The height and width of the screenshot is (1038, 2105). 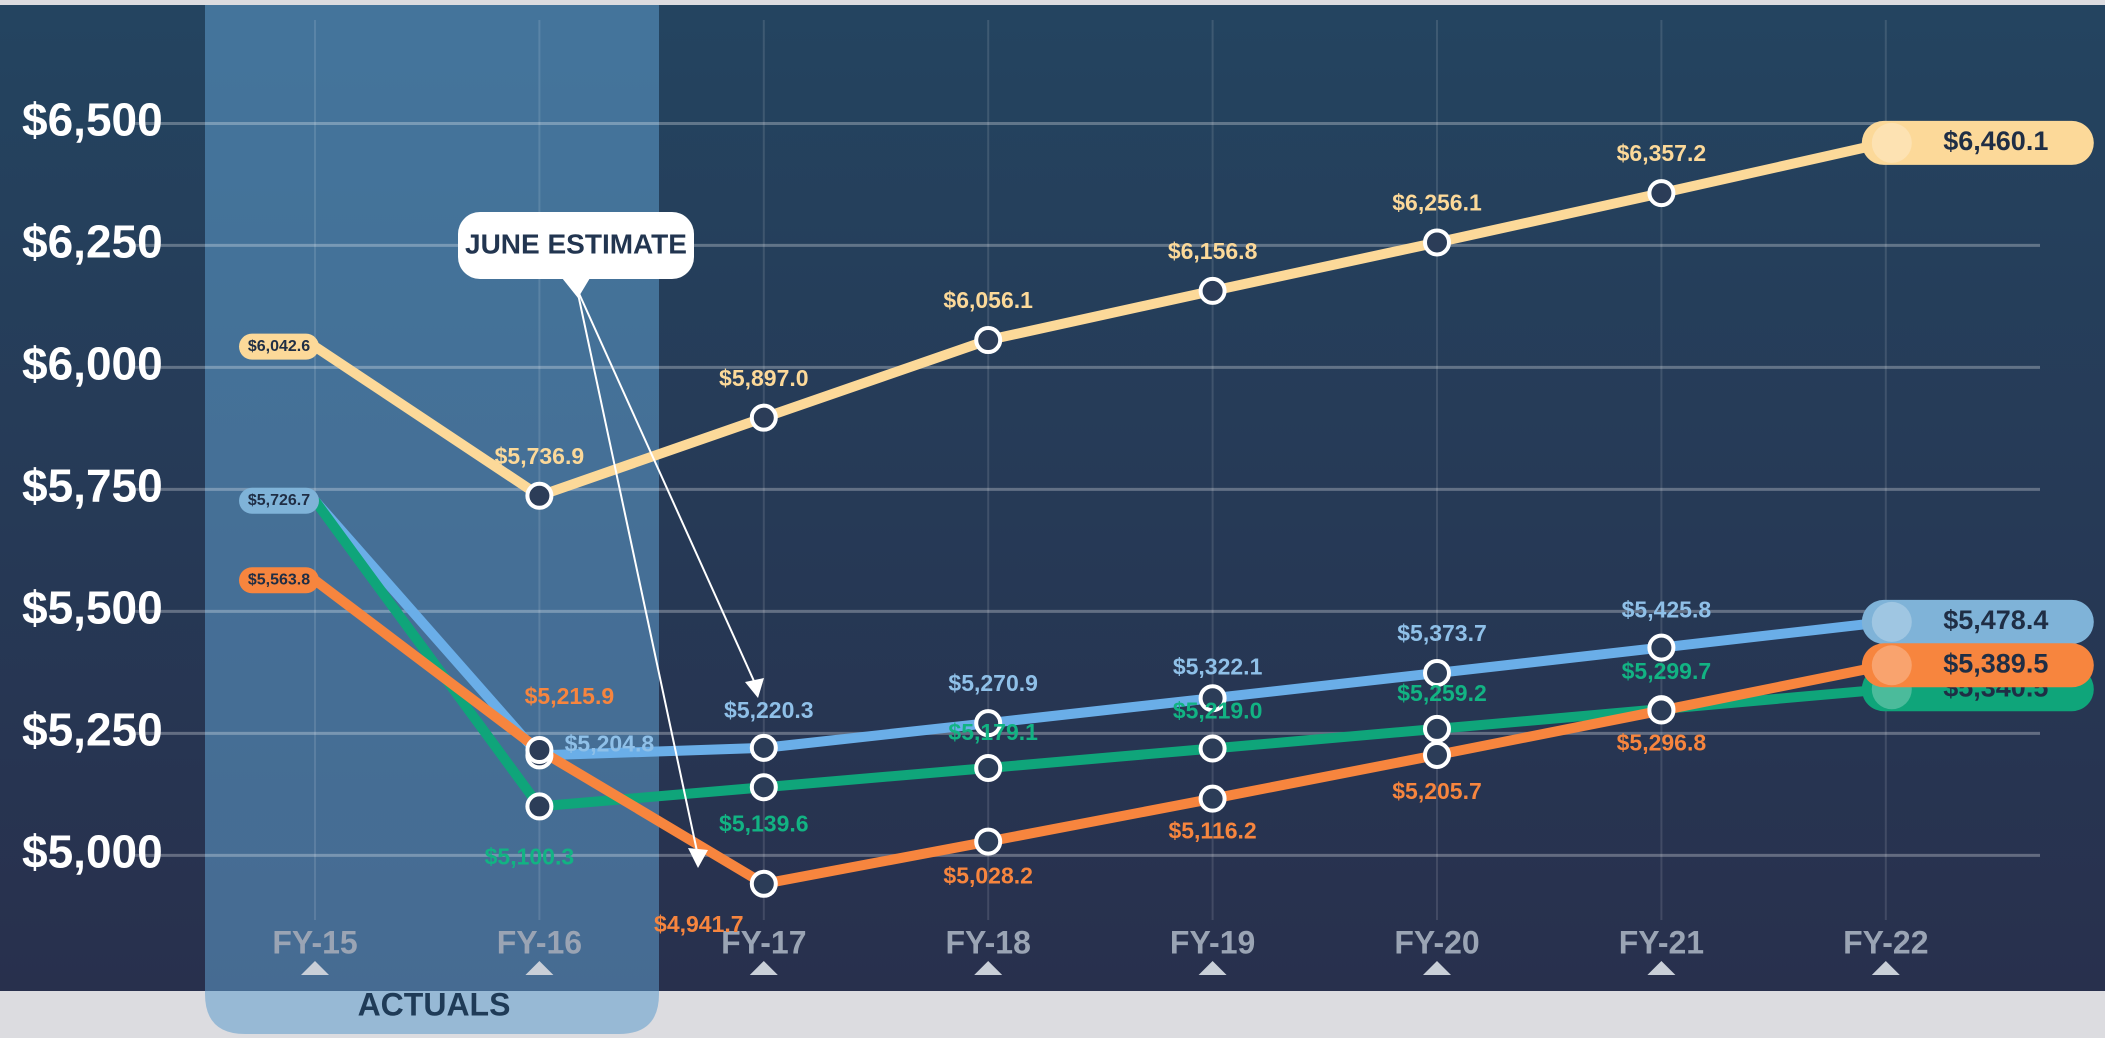 I want to click on y-tick-label: $6,250, so click(x=92, y=242).